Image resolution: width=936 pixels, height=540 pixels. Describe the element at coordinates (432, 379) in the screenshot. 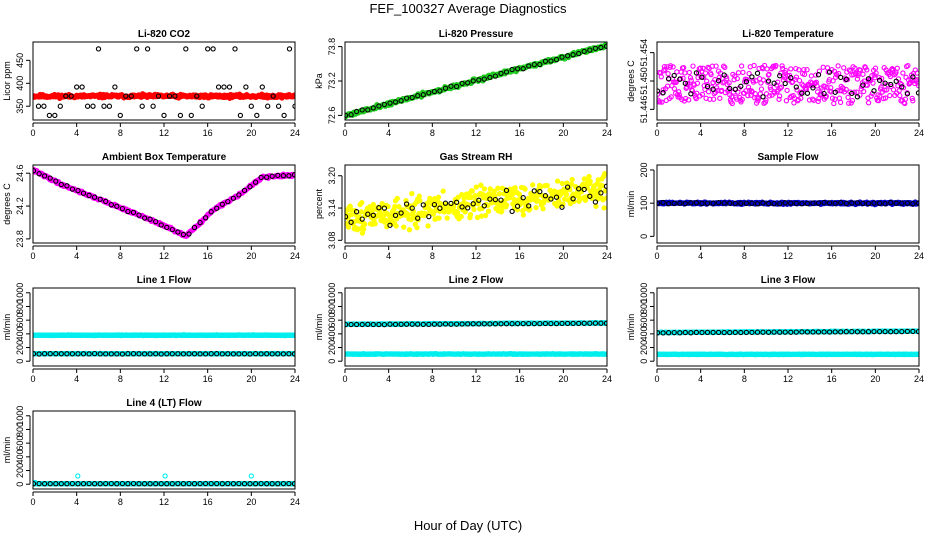

I see `x-tick-label: 8` at that location.